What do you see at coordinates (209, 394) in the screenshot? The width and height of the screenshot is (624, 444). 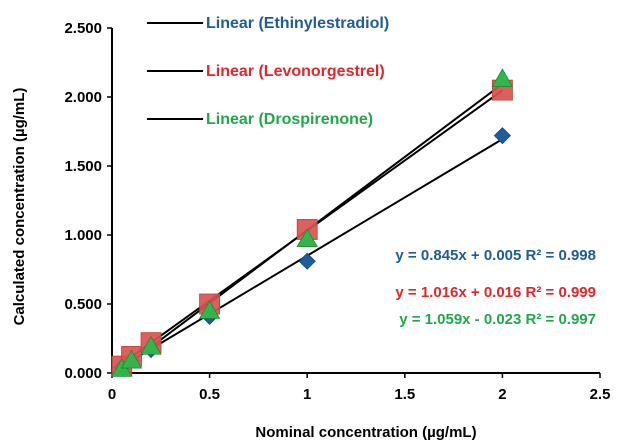 I see `x-tick-label: 0.5` at bounding box center [209, 394].